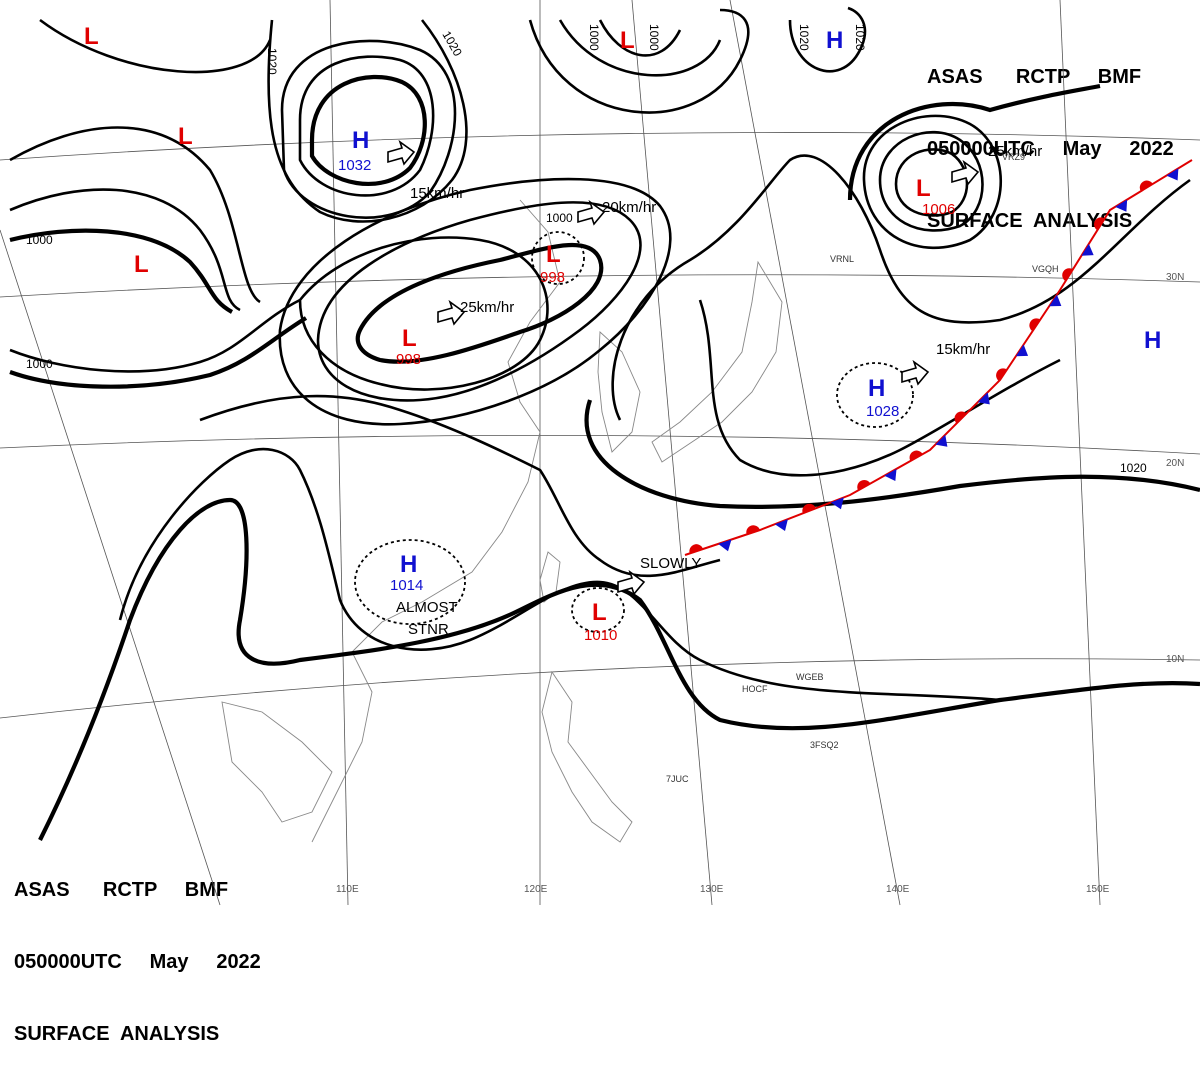 This screenshot has height=1070, width=1200. Describe the element at coordinates (882, 411) in the screenshot. I see `high-center-pressure: 1028` at that location.